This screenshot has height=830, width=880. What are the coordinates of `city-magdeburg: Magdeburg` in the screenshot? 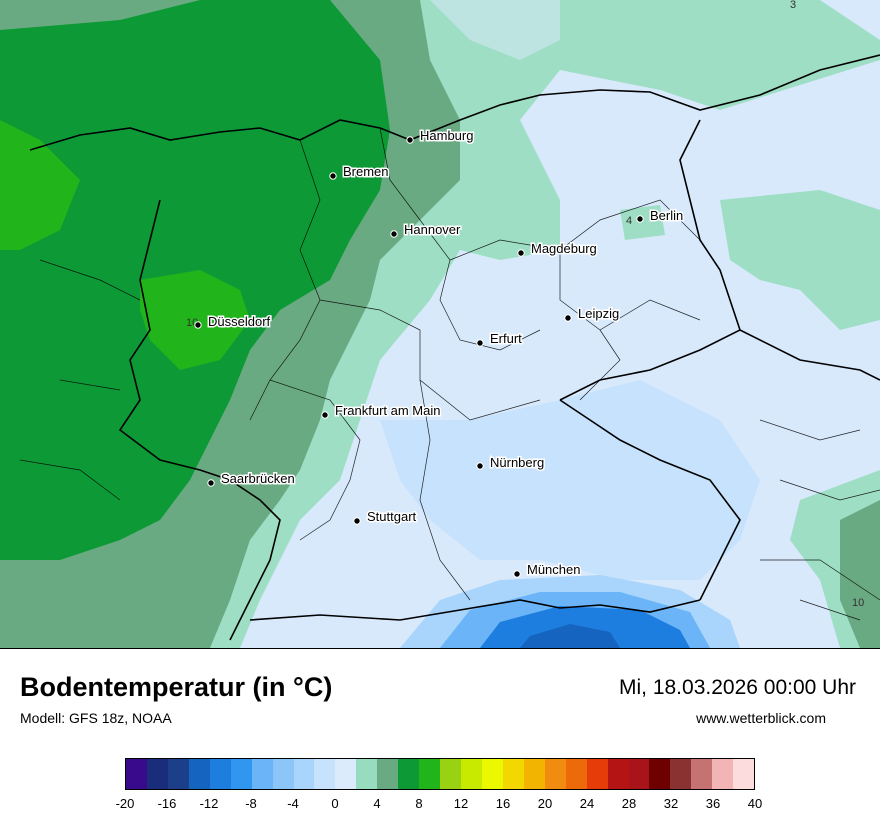 It's located at (557, 249).